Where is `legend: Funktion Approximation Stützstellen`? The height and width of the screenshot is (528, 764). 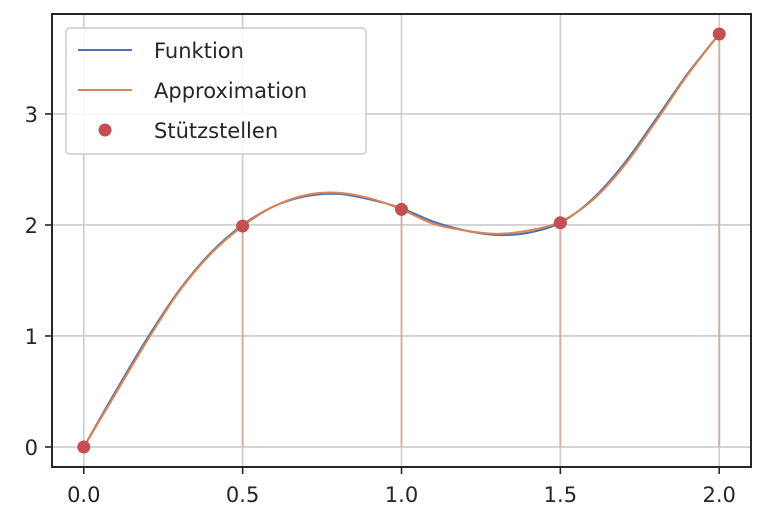
legend: Funktion Approximation Stützstellen is located at coordinates (216, 91).